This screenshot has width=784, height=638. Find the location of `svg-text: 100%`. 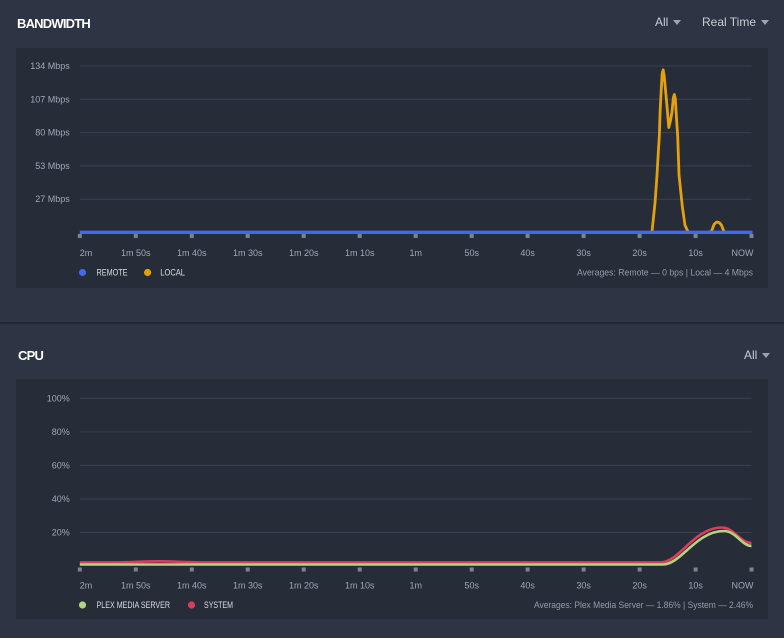

svg-text: 100% is located at coordinates (58, 398).